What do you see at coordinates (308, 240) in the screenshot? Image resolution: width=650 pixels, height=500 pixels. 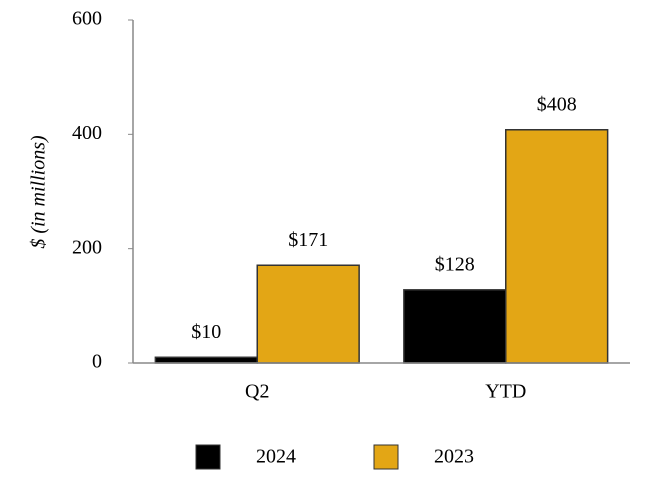 I see `value-label: $171` at bounding box center [308, 240].